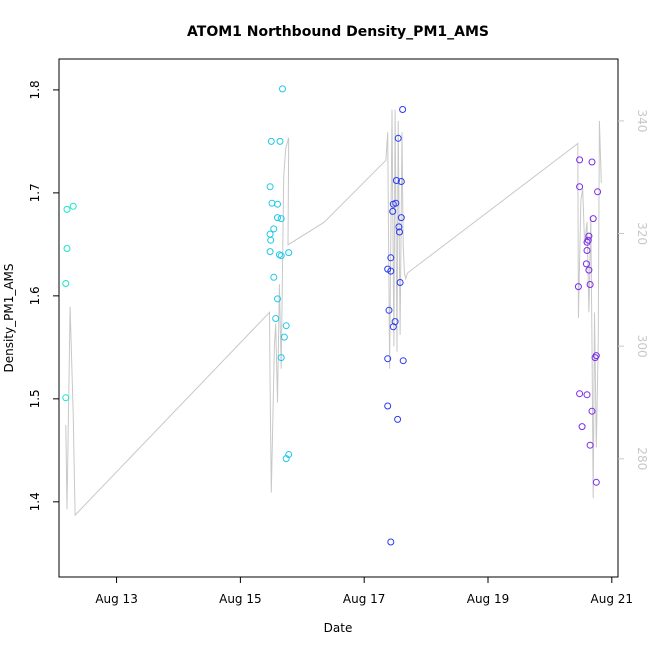 This screenshot has height=654, width=650. Describe the element at coordinates (364, 599) in the screenshot. I see `x-tick-label: Aug 17` at that location.